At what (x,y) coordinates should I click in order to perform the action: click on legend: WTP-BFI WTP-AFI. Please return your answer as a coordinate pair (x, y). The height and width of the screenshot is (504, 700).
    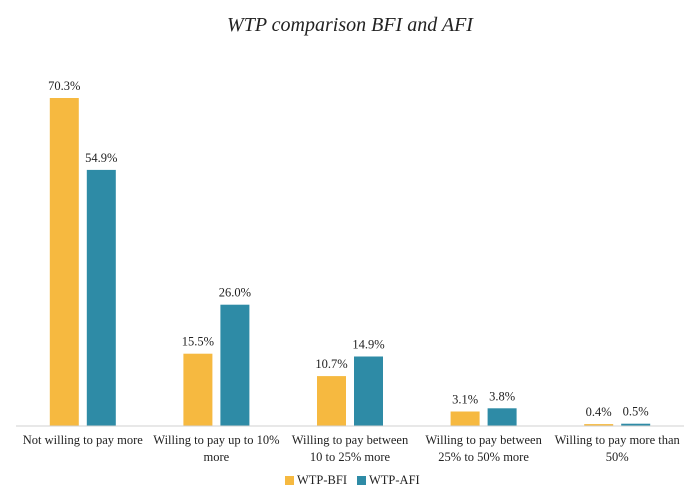
    Looking at the image, I should click on (352, 480).